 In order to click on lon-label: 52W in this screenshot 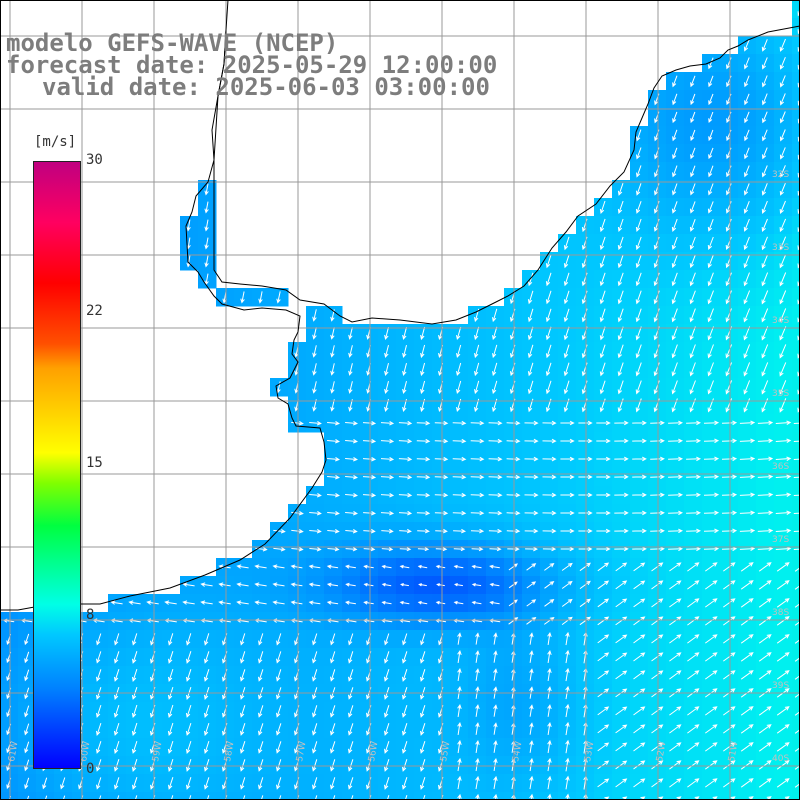, I will do `click(661, 752)`.